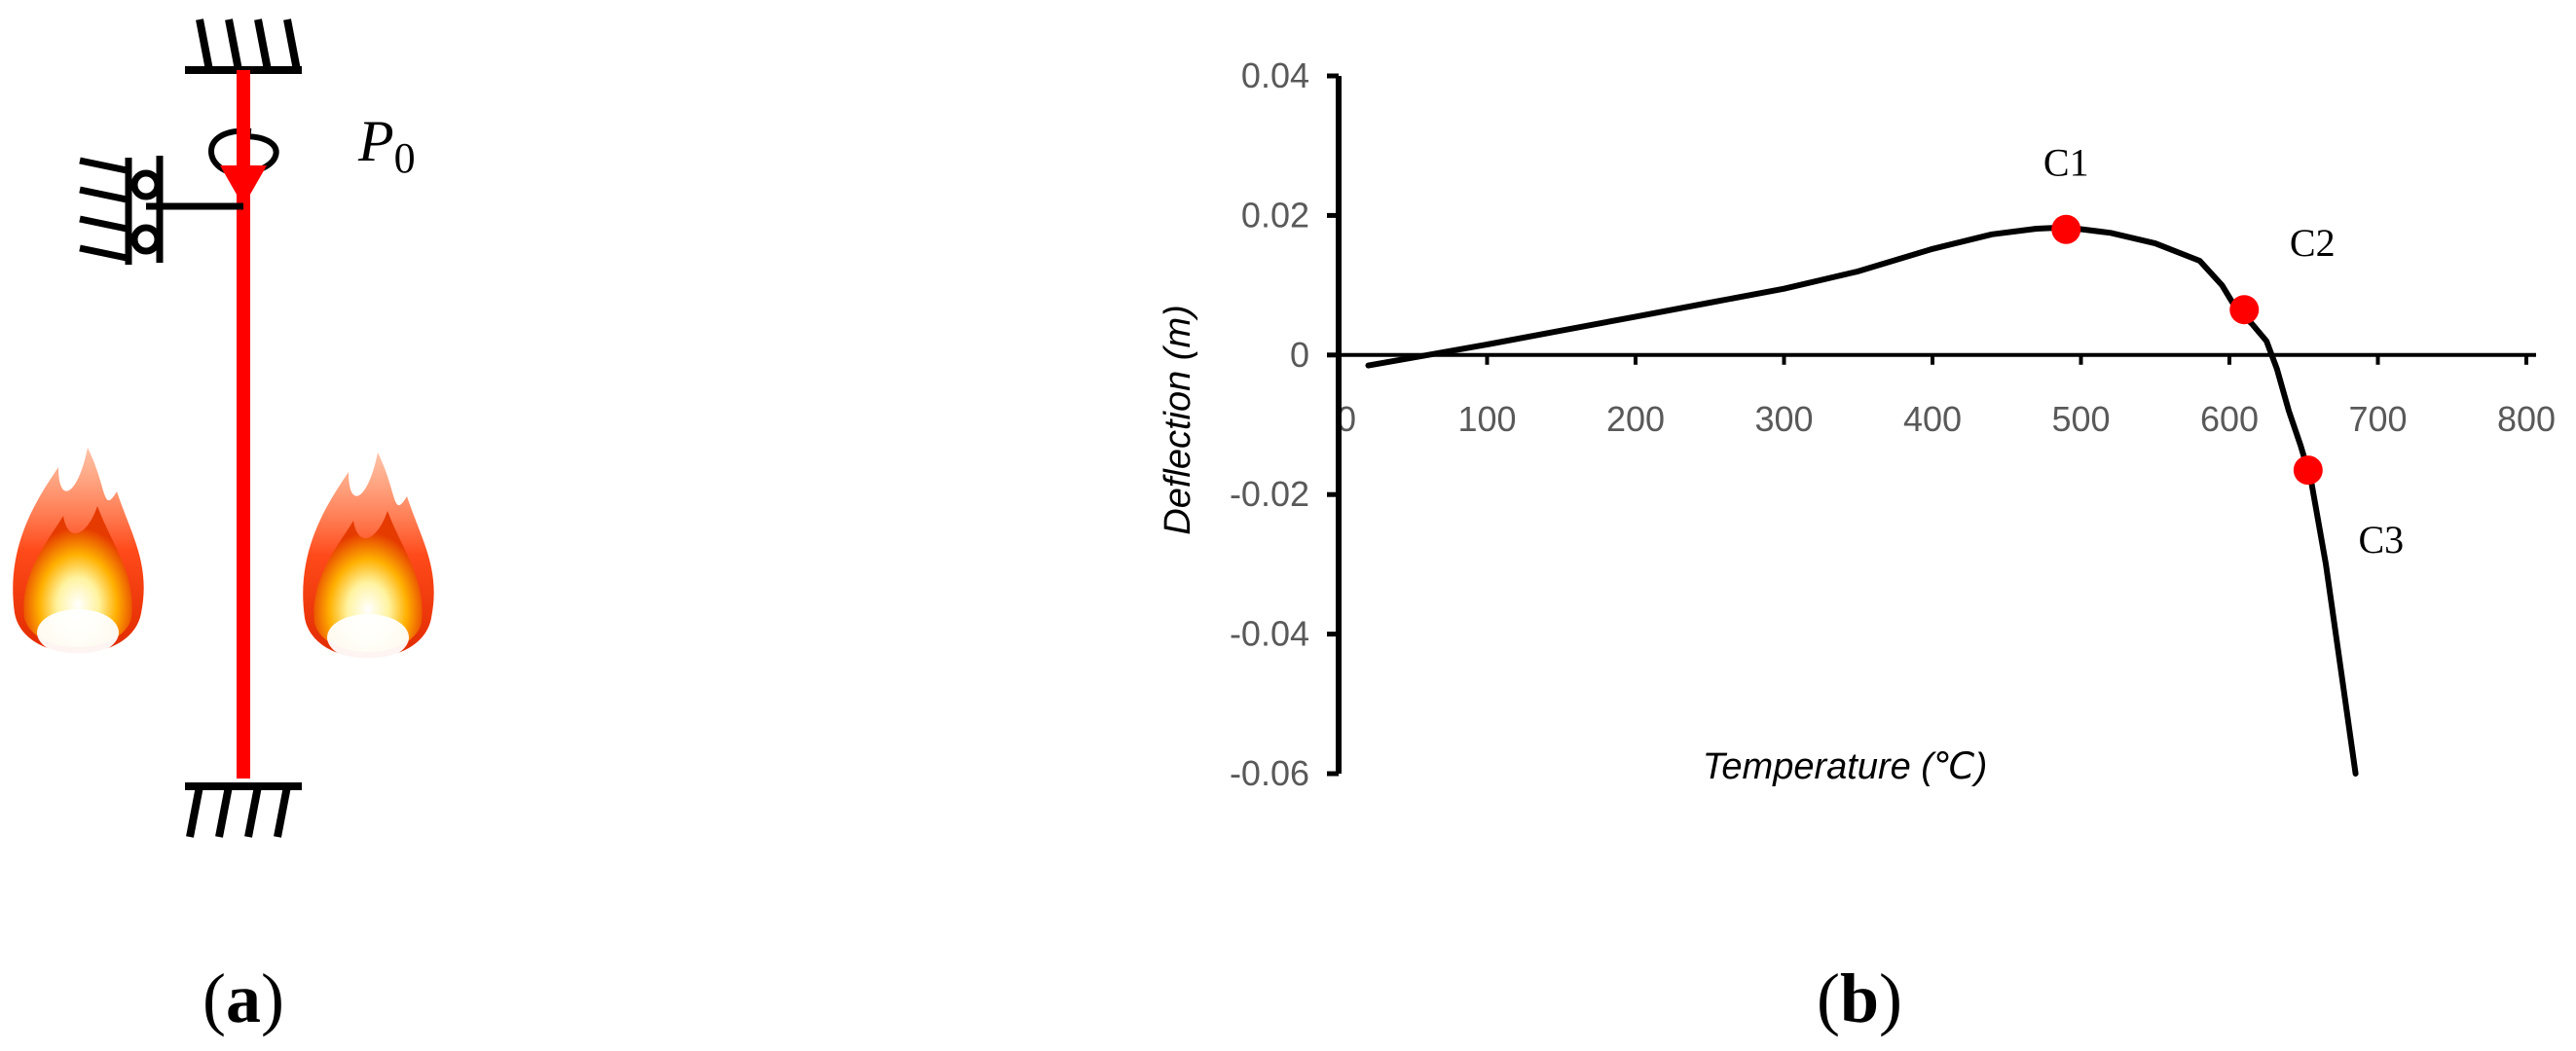 This screenshot has height=1051, width=2576. What do you see at coordinates (161, 210) in the screenshot?
I see `lateral-roller-support` at bounding box center [161, 210].